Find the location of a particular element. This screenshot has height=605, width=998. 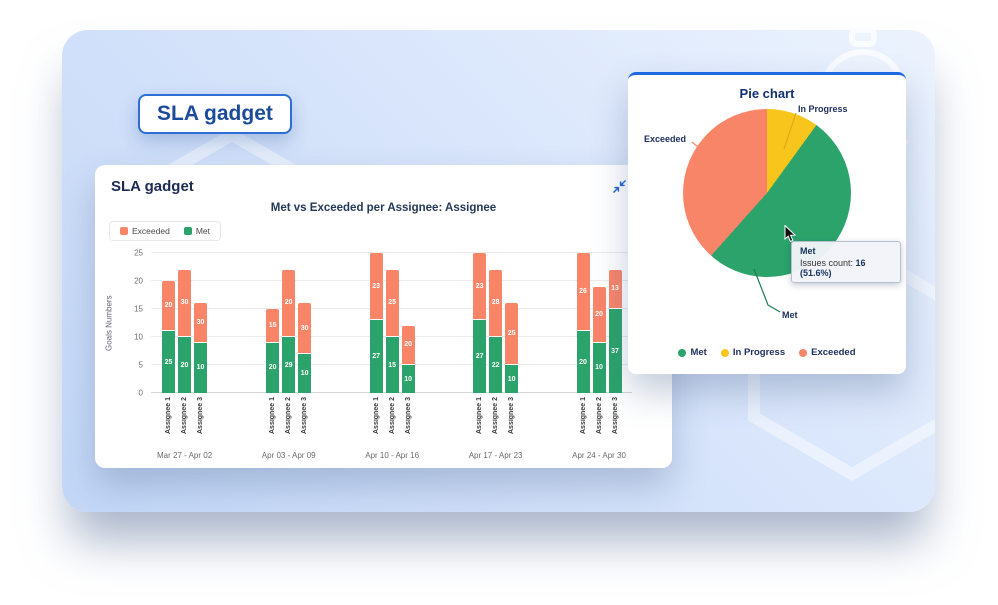

met-segment: 15 is located at coordinates (392, 365).